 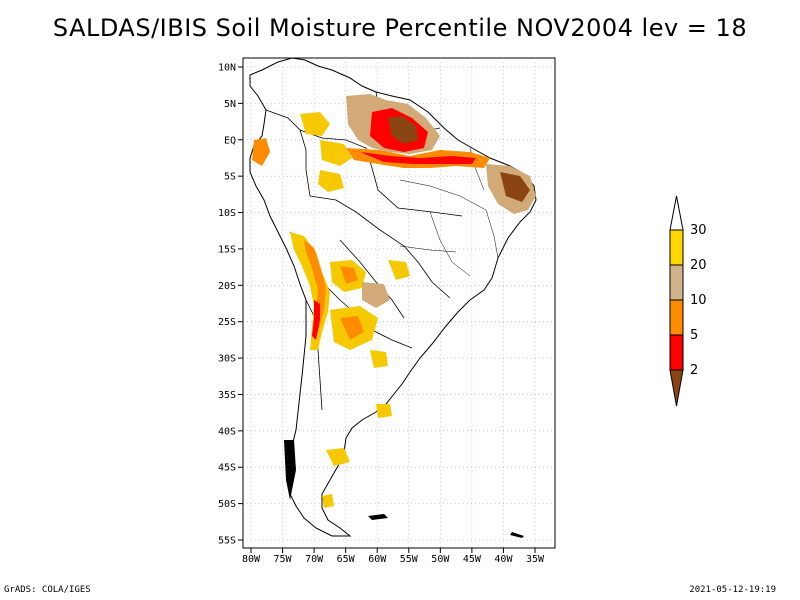 What do you see at coordinates (336, 153) in the screenshot?
I see `patch-gold-amazon-west` at bounding box center [336, 153].